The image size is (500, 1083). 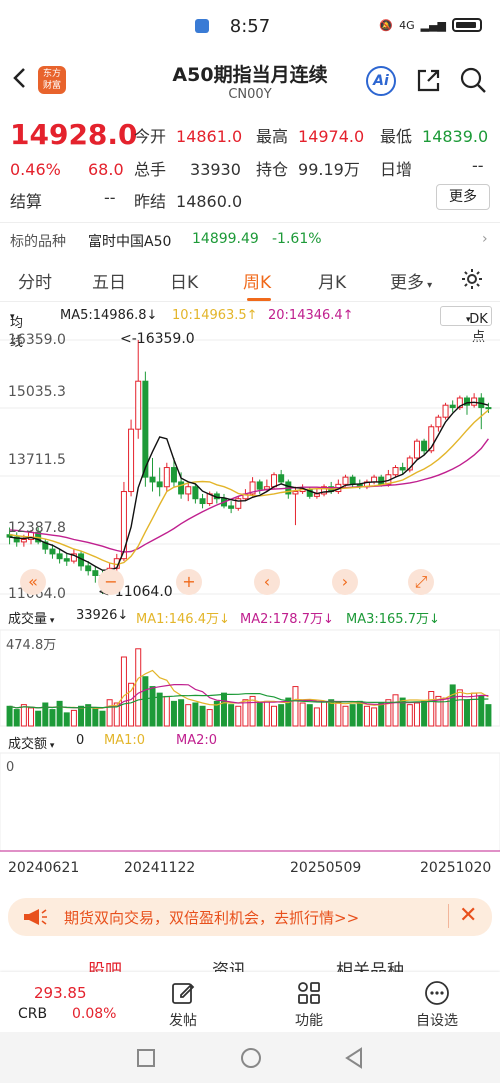 What do you see at coordinates (188, 136) in the screenshot?
I see `open-field: 今开 14861.0` at bounding box center [188, 136].